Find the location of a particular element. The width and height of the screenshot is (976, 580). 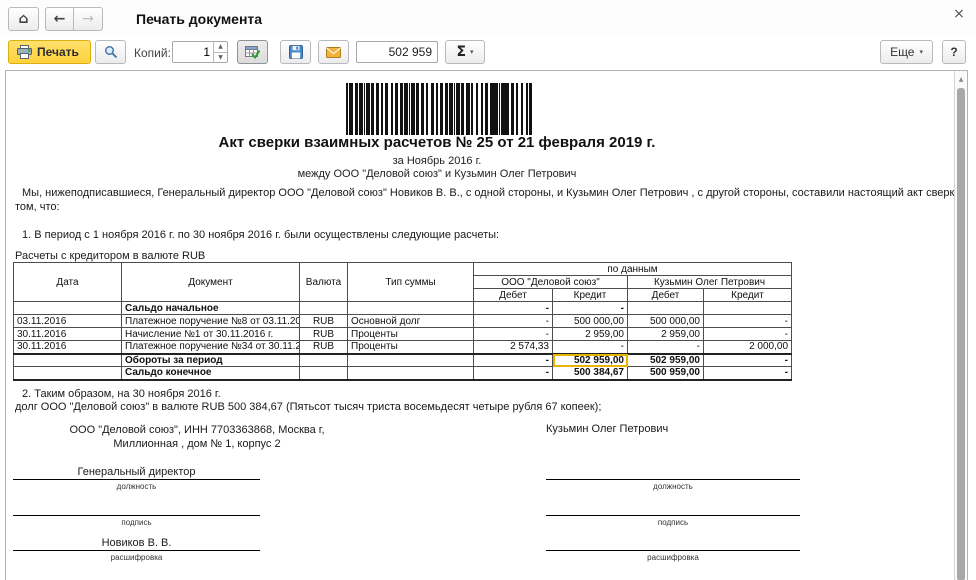

print-settings-button is located at coordinates (252, 52).